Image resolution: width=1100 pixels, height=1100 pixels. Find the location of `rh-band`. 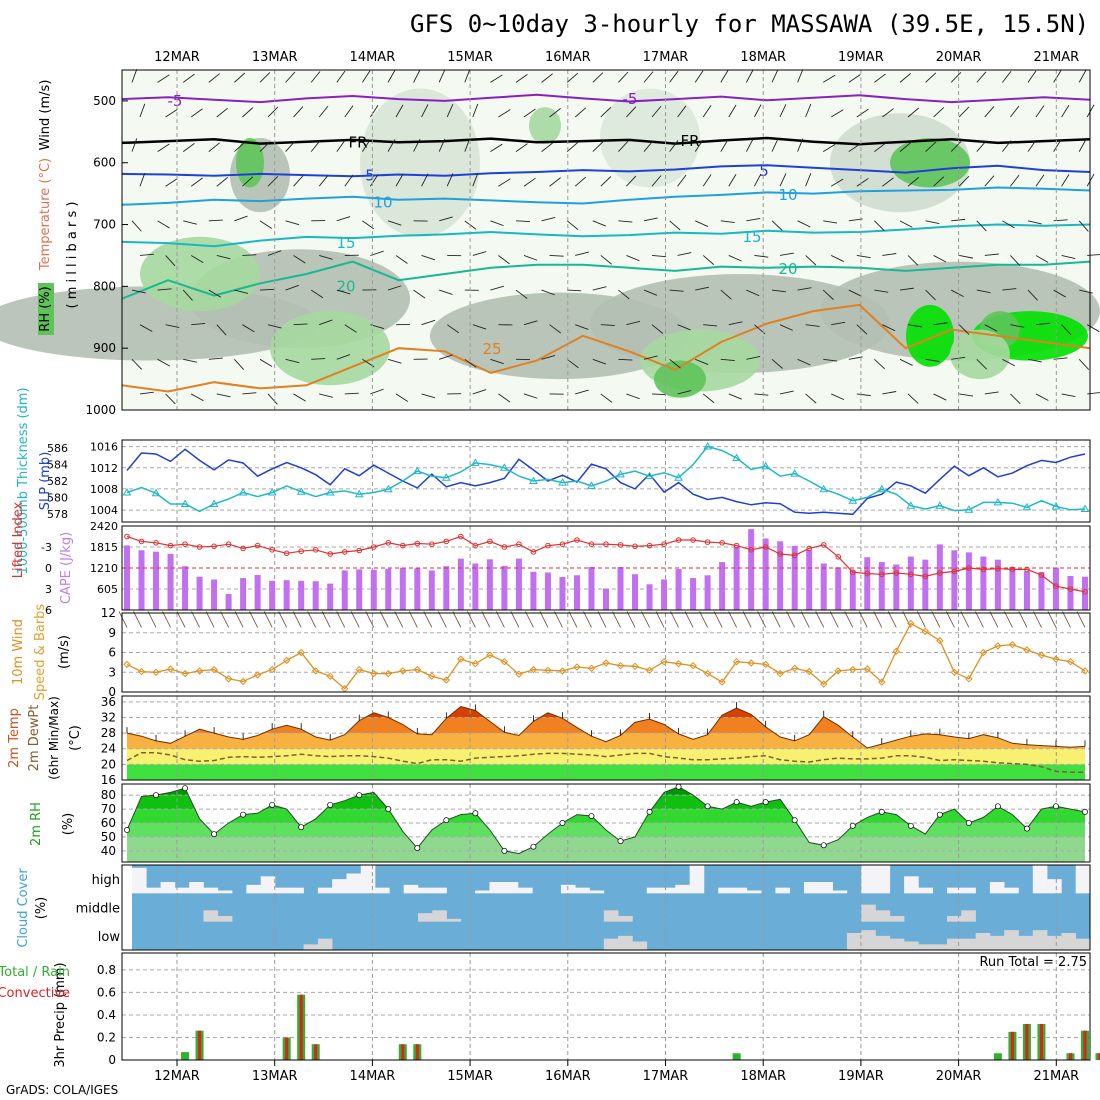

rh-band is located at coordinates (606, 816).